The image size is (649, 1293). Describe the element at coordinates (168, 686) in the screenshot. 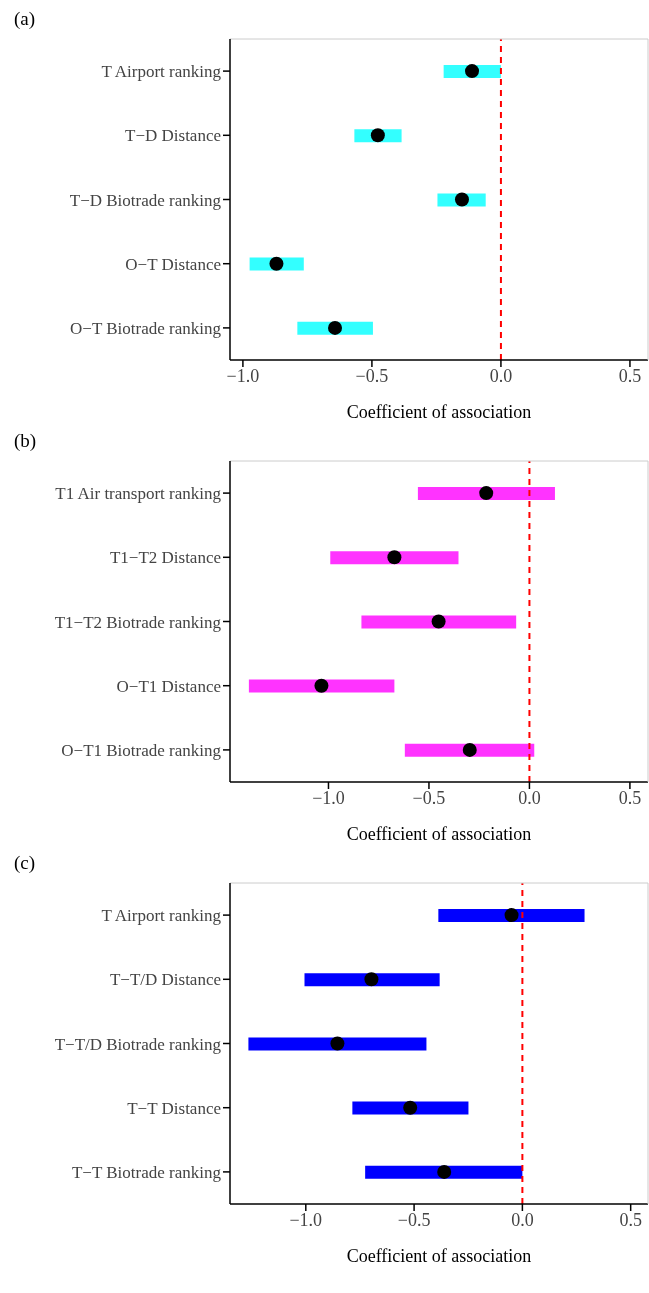

I see `y-tick-label: O−T1 Distance` at that location.